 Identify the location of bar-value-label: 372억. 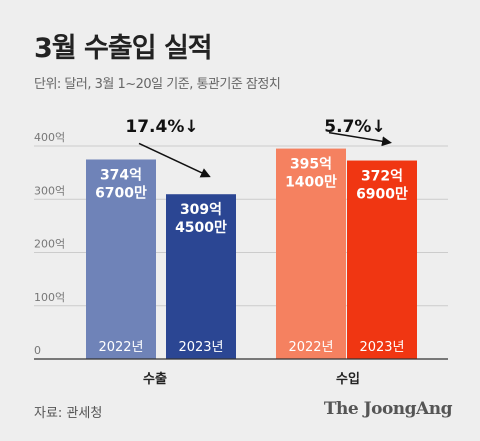
(382, 177).